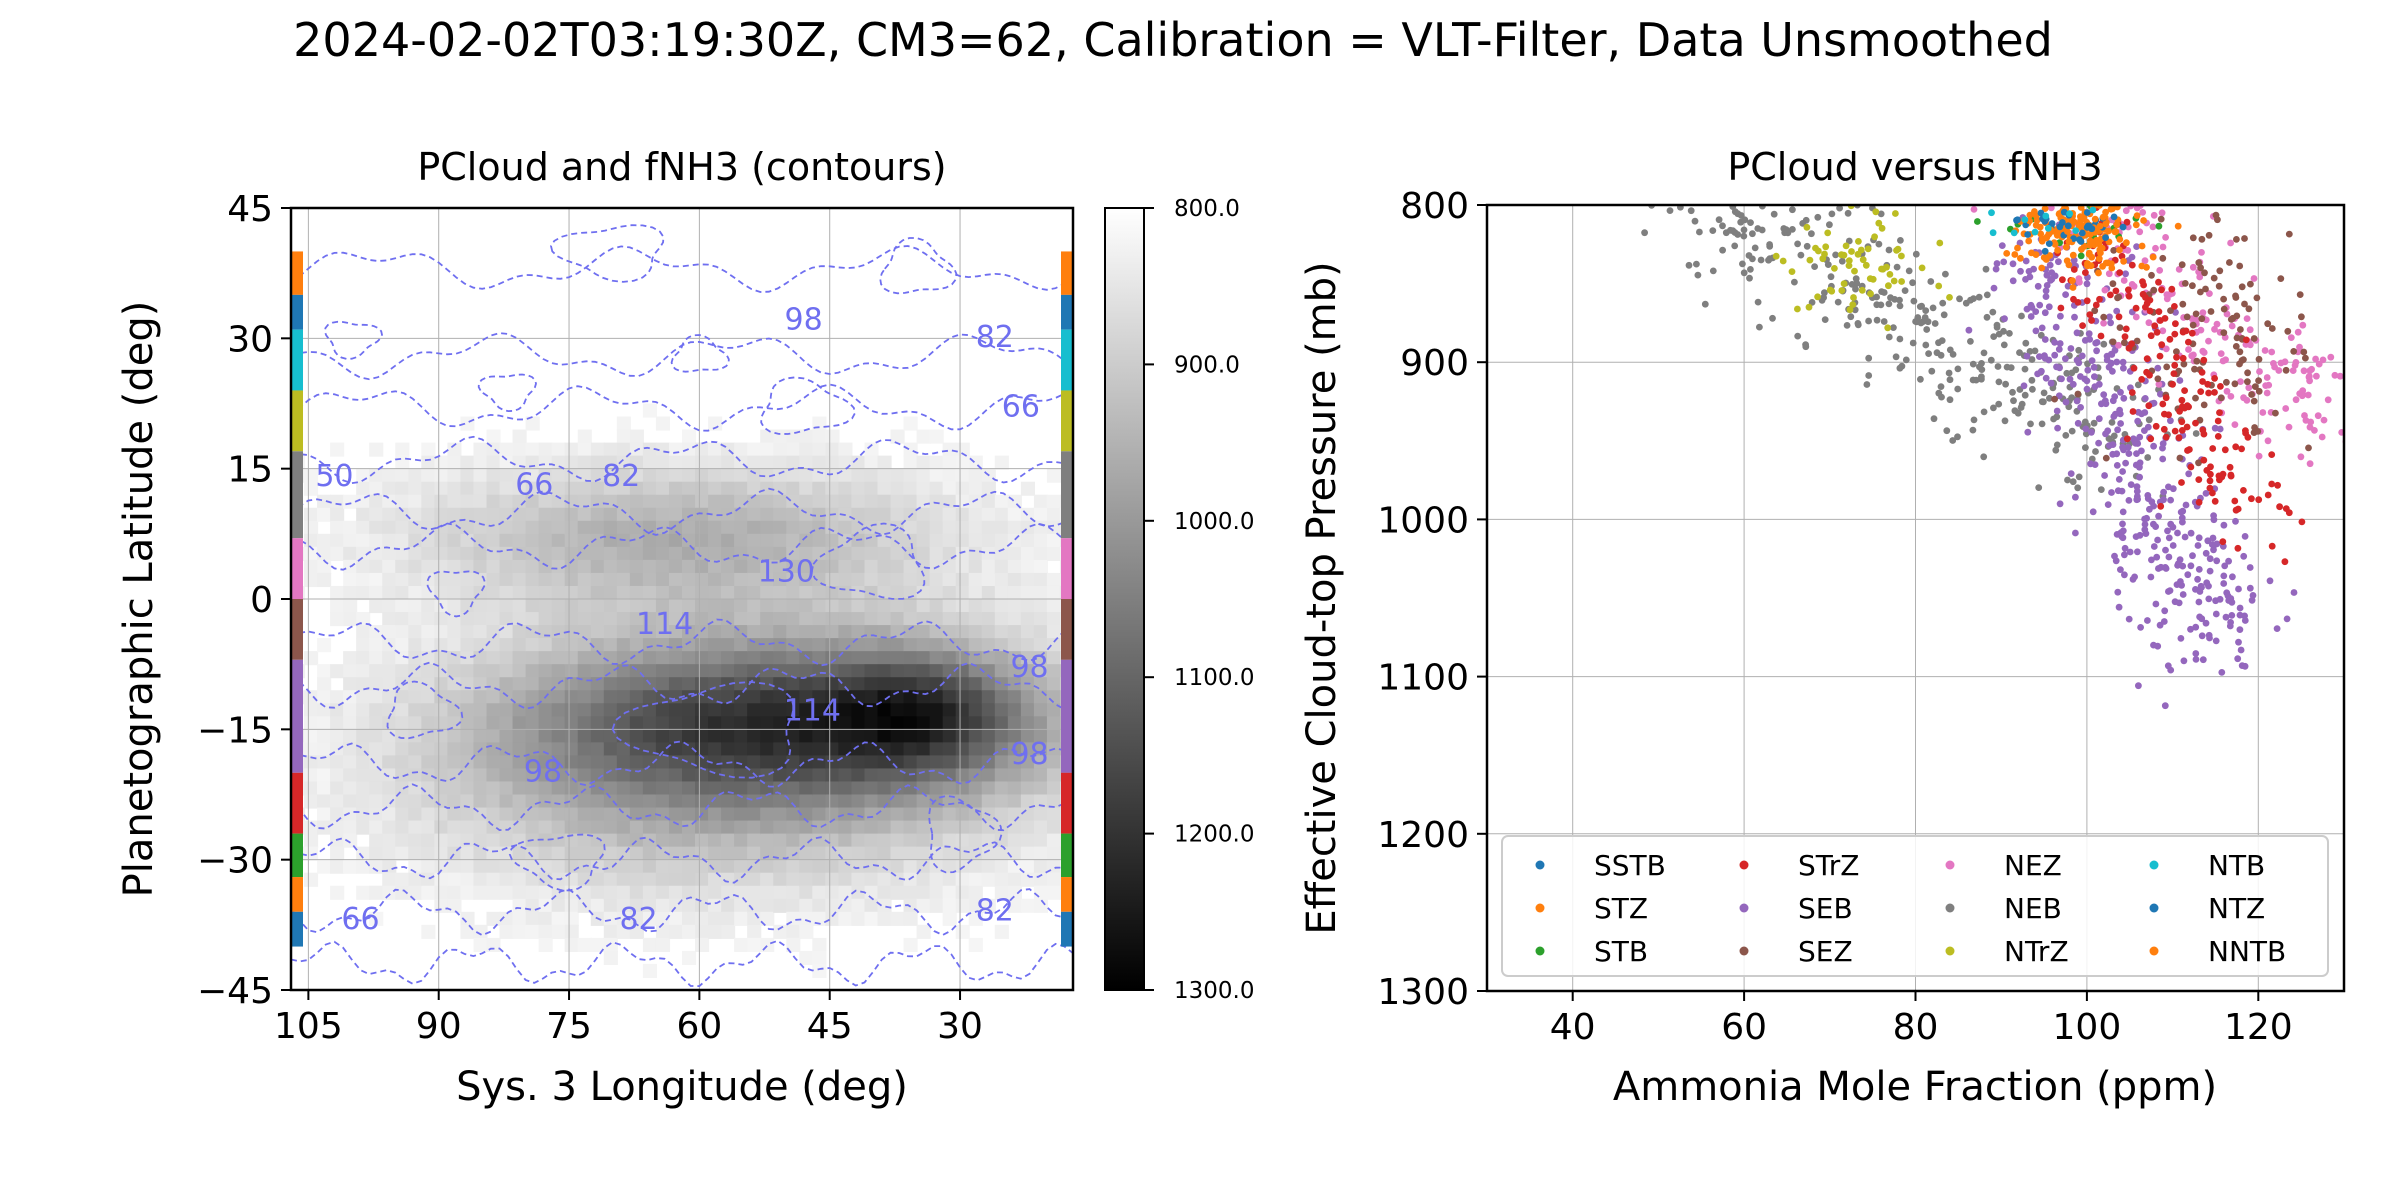 The height and width of the screenshot is (1200, 2400). Describe the element at coordinates (2064, 212) in the screenshot. I see `scatter-point-ntz` at that location.